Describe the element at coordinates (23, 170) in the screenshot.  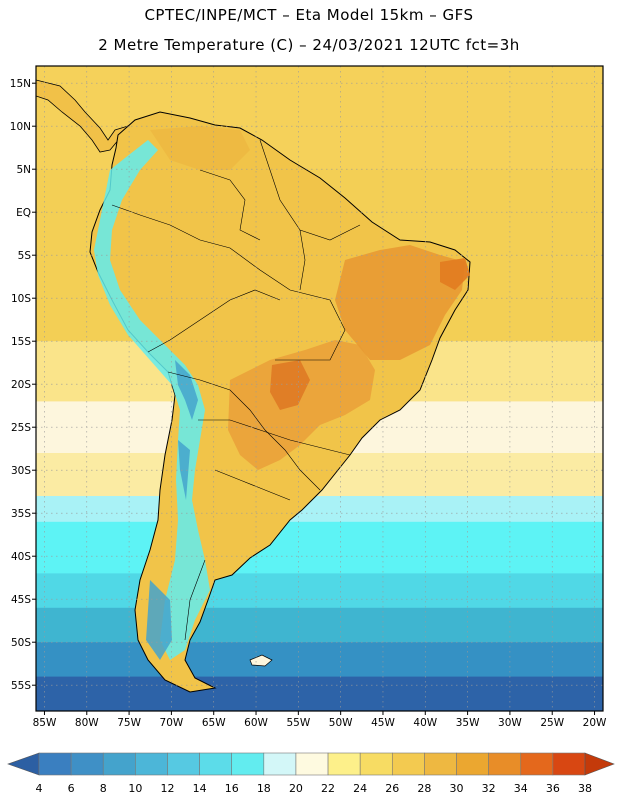
I see `lat-label: 5N` at that location.